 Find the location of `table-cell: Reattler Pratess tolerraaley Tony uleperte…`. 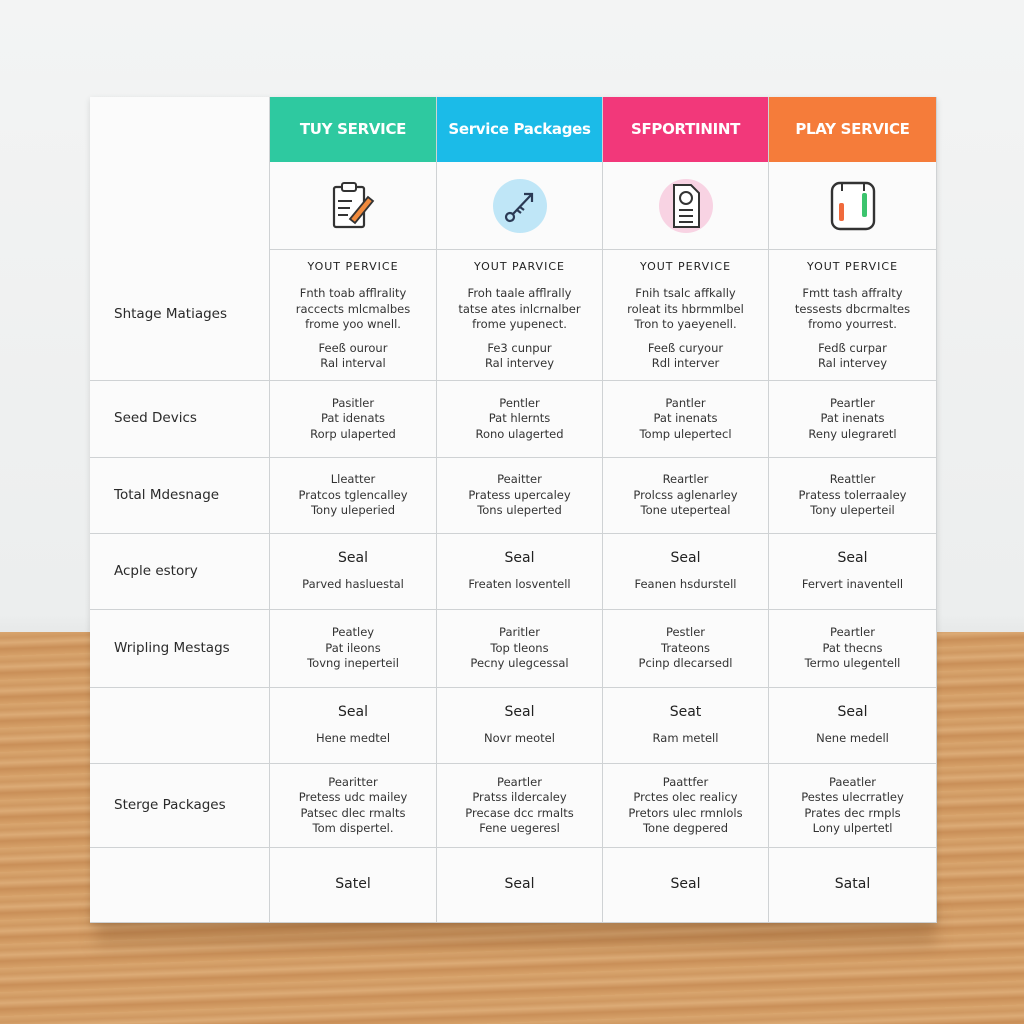

table-cell: Reattler Pratess tolerraaley Tony uleperte… is located at coordinates (853, 496).